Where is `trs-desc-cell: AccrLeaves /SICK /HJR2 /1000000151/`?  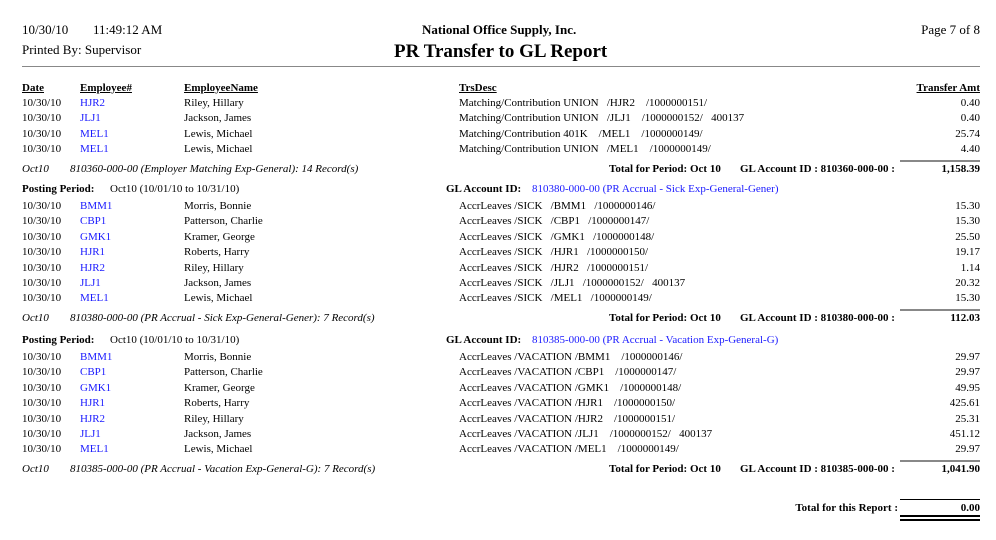
trs-desc-cell: AccrLeaves /SICK /HJR2 /1000000151/ is located at coordinates (554, 268).